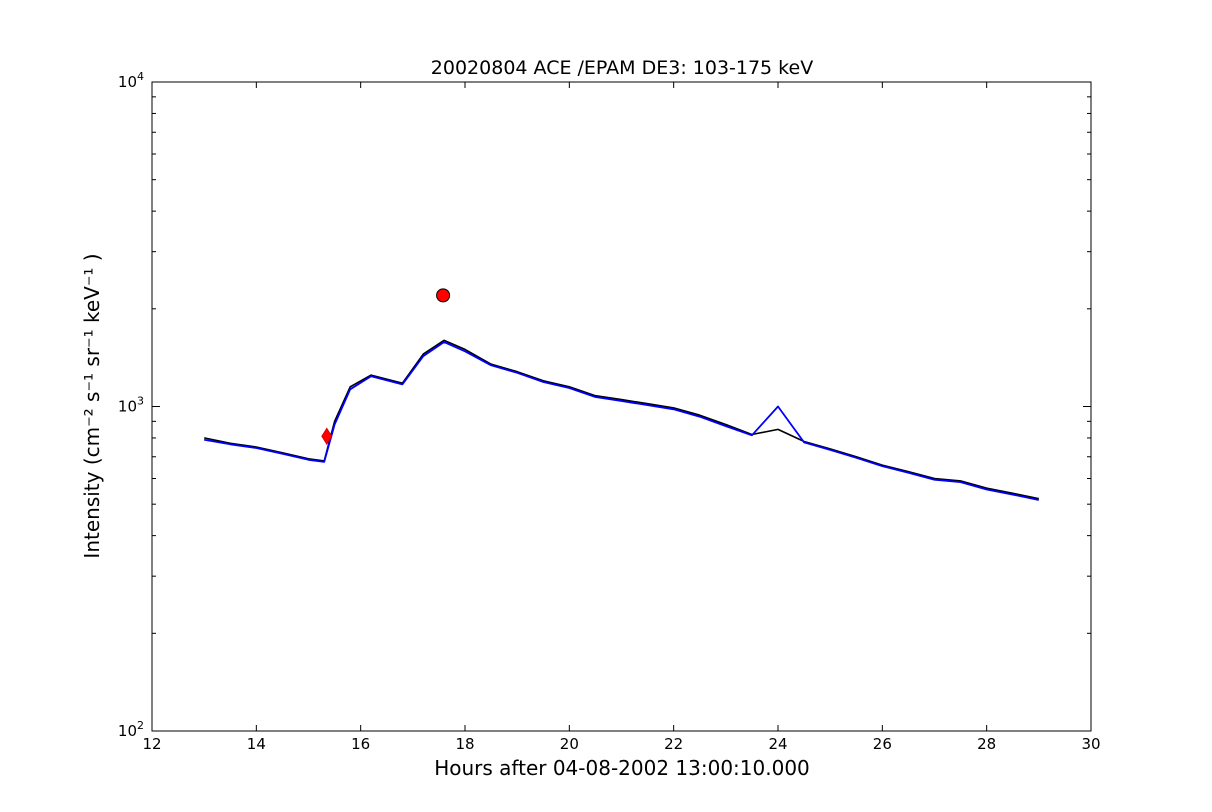  I want to click on y-tick-label-exponent: 3, so click(140, 401).